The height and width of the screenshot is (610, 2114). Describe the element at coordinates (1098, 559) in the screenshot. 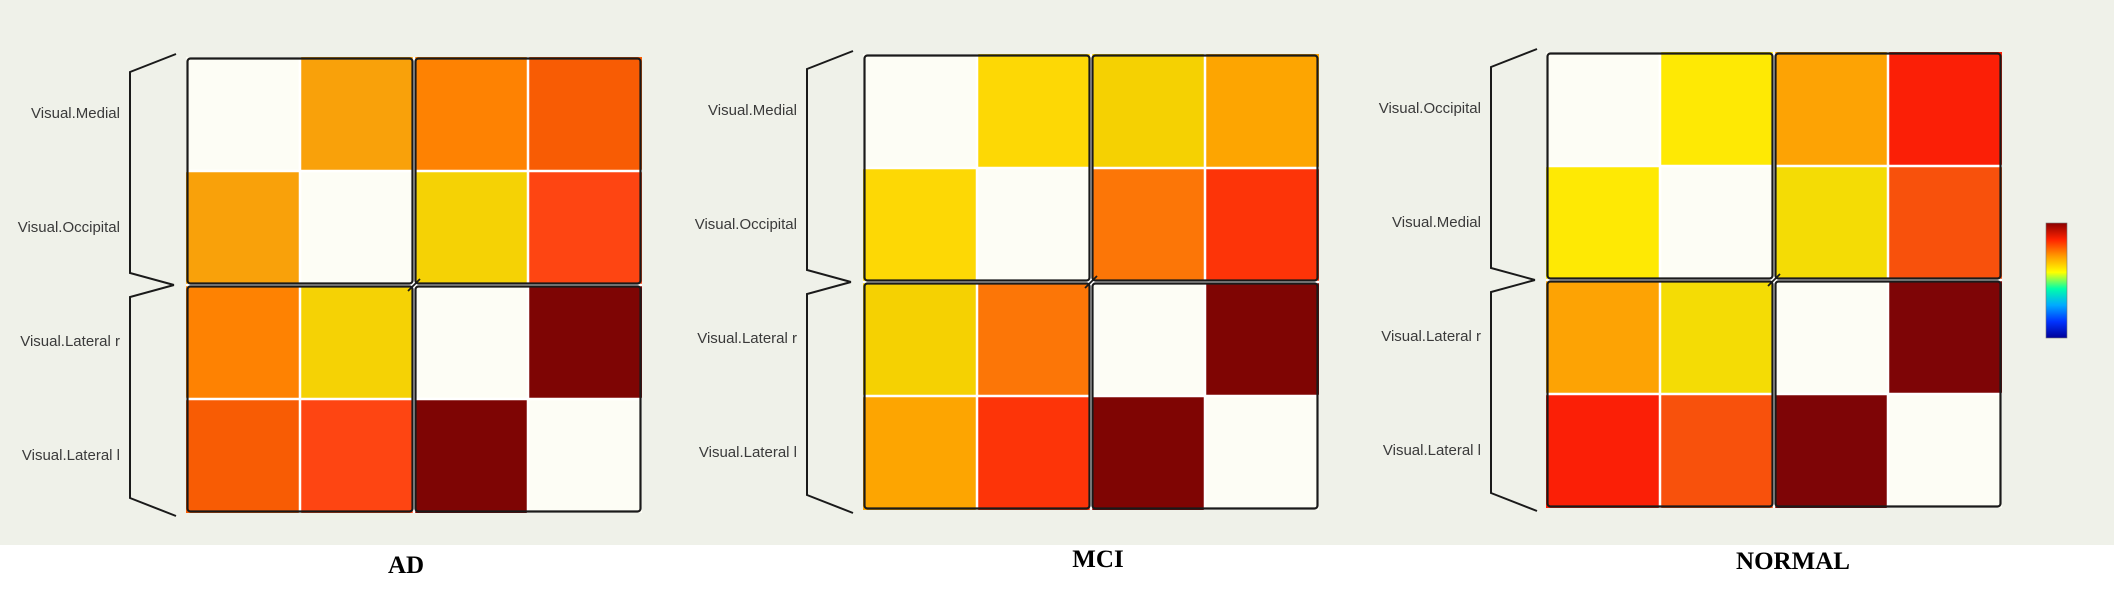

I see `panel-title: MCI` at that location.